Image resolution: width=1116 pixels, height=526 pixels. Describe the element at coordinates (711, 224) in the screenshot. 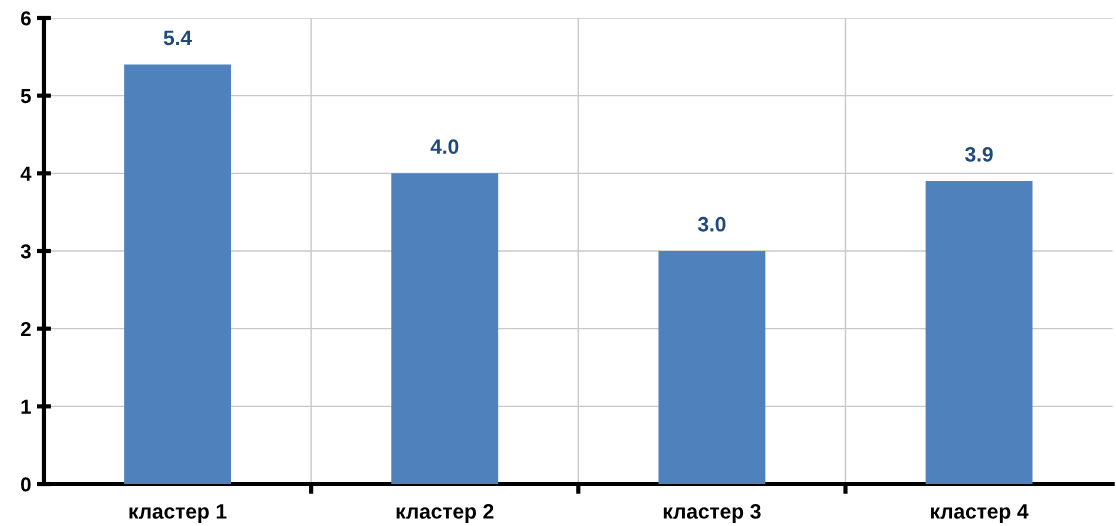

I see `data-label: 3.0` at that location.